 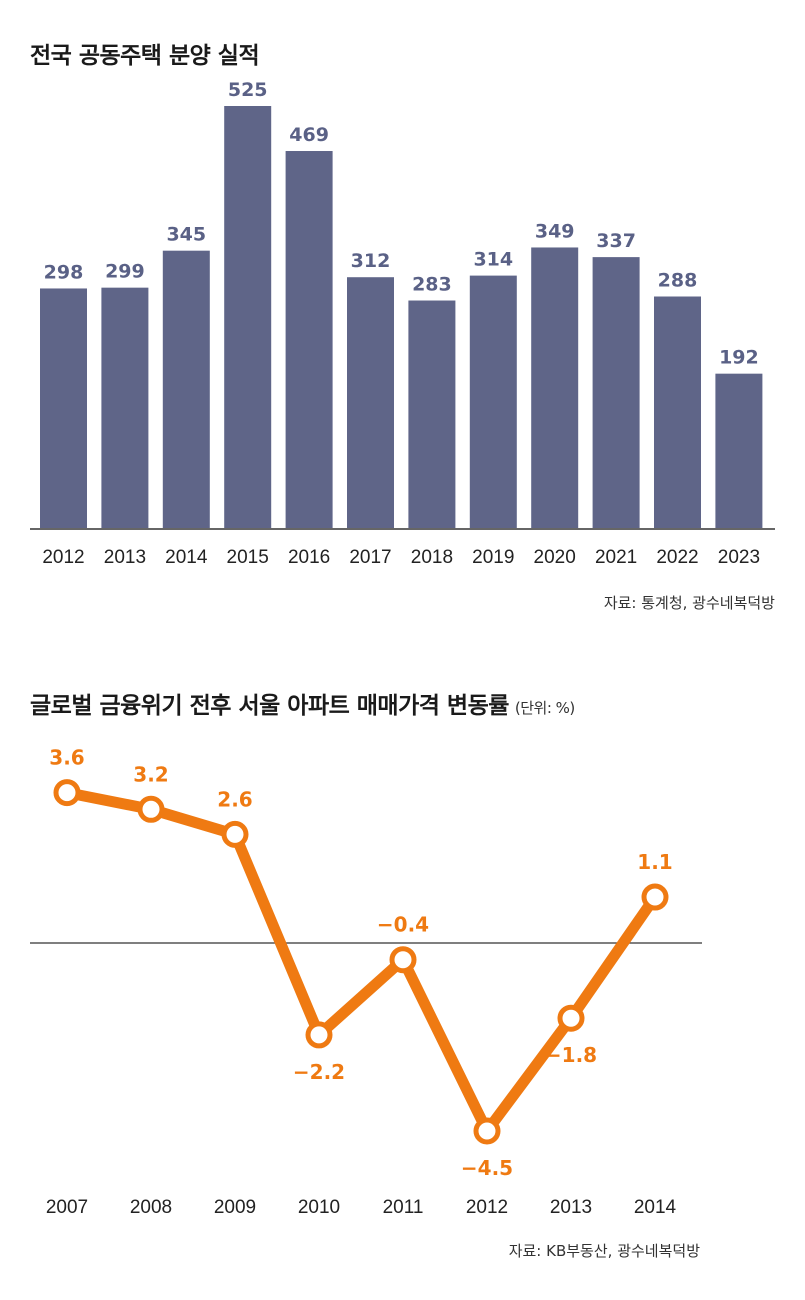 I want to click on bar-value-label-2020: 349, so click(x=555, y=231).